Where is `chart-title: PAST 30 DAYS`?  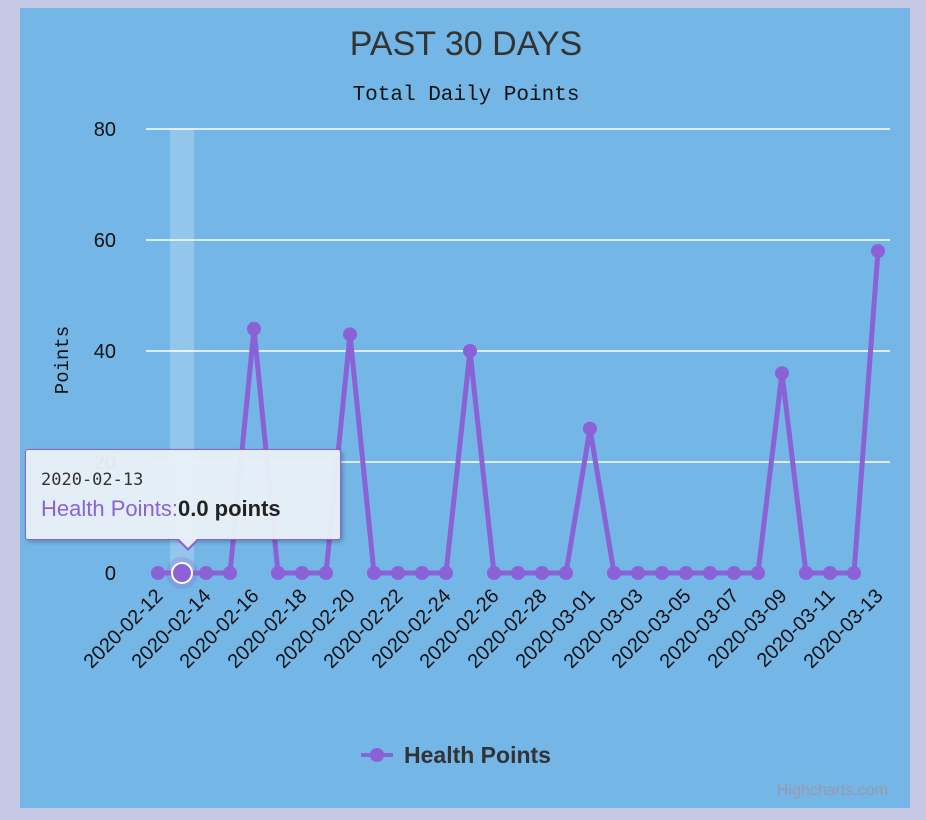
chart-title: PAST 30 DAYS is located at coordinates (466, 44).